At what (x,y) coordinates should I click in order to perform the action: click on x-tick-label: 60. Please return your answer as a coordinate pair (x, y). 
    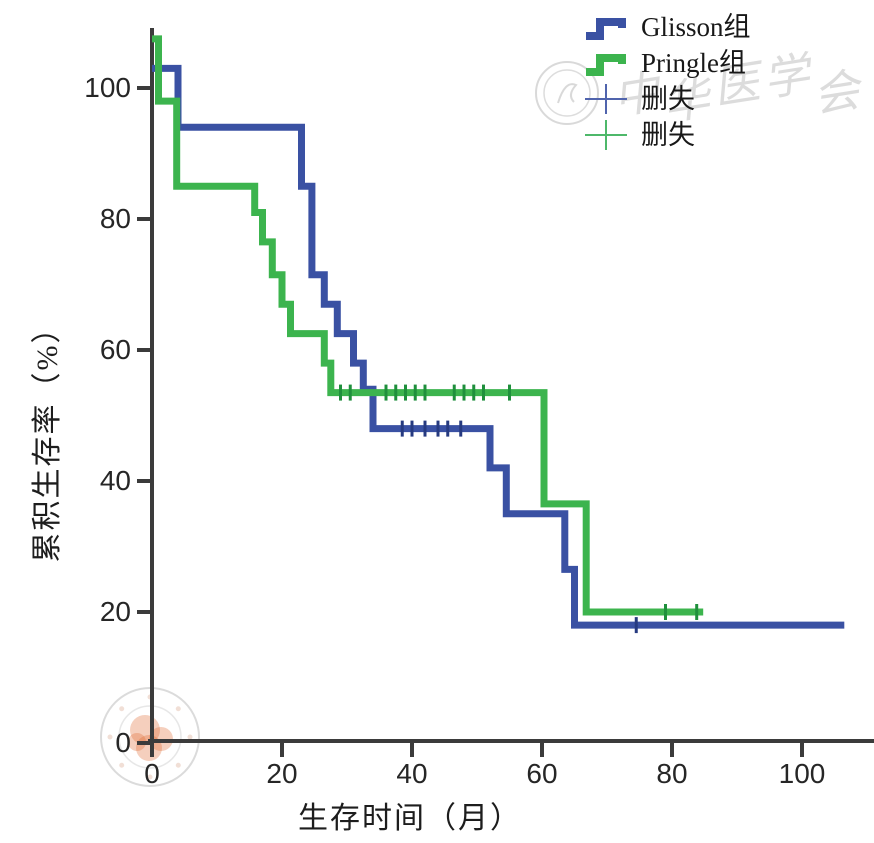
    Looking at the image, I should click on (541, 773).